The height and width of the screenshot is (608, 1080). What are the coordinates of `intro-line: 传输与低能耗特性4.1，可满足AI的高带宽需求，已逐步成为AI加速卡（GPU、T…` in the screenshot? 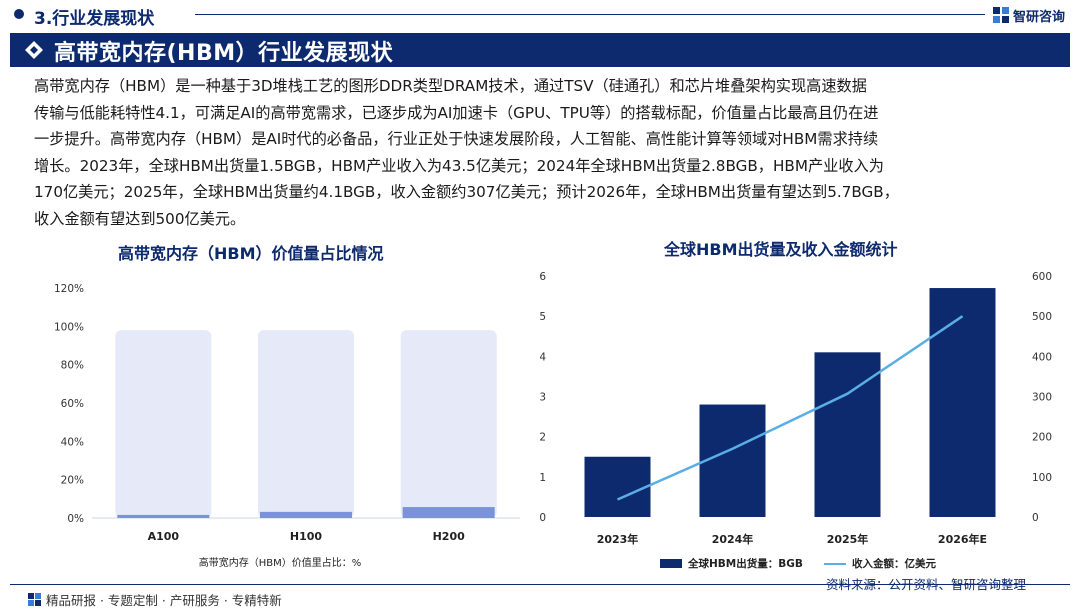 It's located at (456, 112).